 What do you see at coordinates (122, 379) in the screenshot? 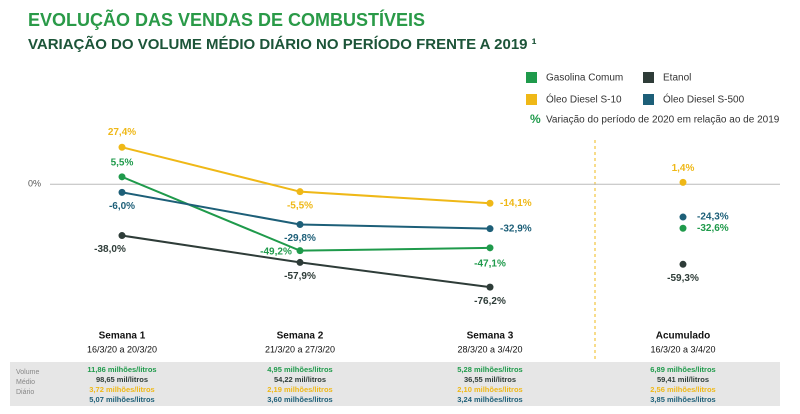
I see `volume-cell: 98,65 mil/litros` at bounding box center [122, 379].